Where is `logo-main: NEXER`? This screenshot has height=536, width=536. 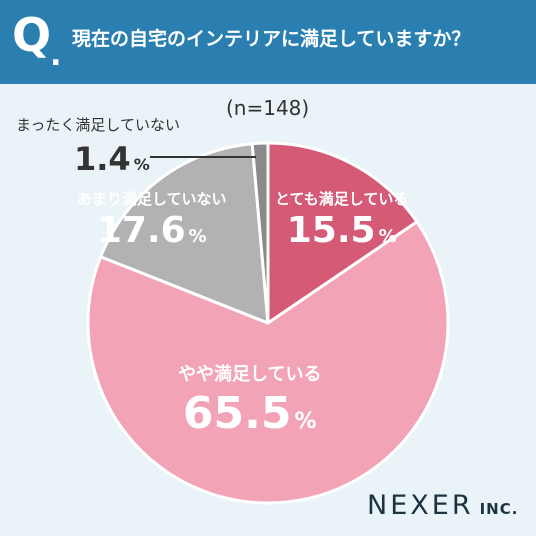 logo-main: NEXER is located at coordinates (420, 505).